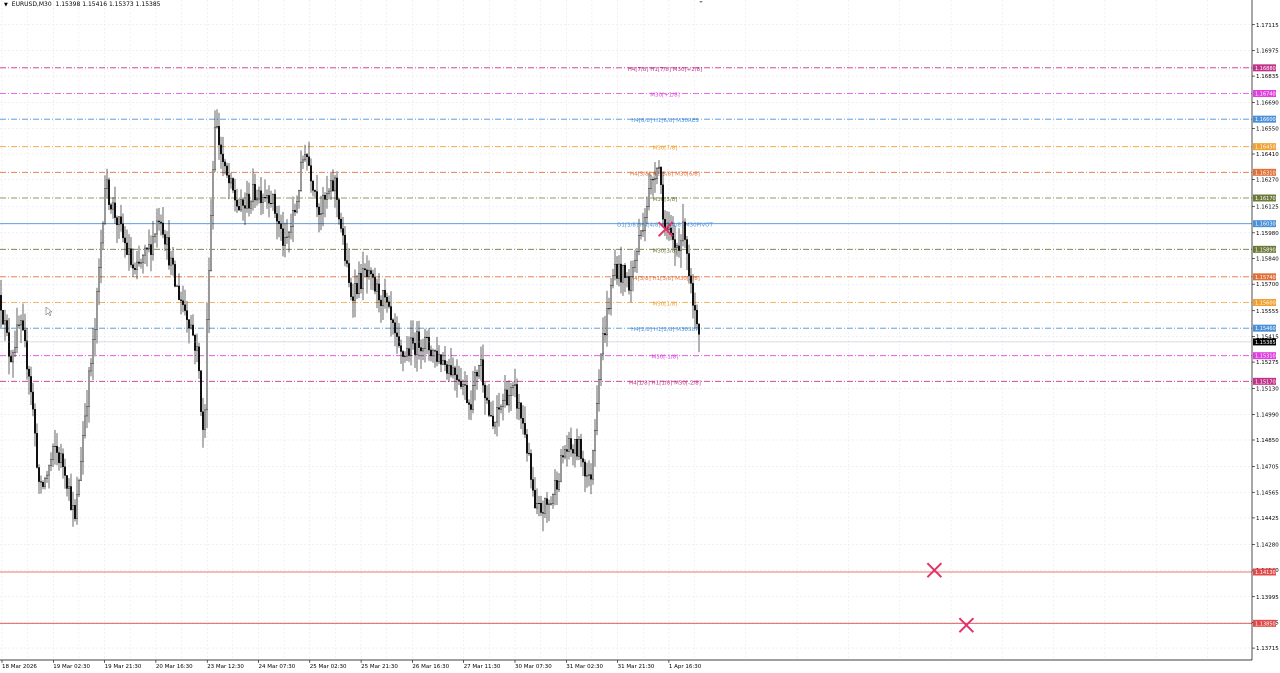 The width and height of the screenshot is (1280, 673). I want to click on level-label: M30[-1/8], so click(665, 358).